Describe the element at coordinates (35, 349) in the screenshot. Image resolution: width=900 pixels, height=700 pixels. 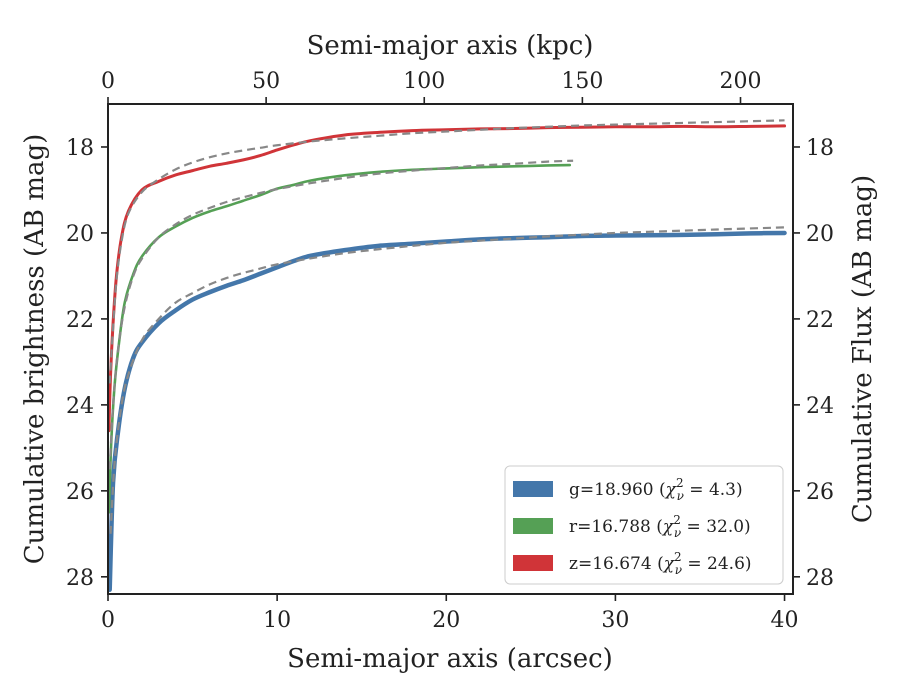
I see `y-left-axis-title: Cumulative brightness (AB mag)` at that location.